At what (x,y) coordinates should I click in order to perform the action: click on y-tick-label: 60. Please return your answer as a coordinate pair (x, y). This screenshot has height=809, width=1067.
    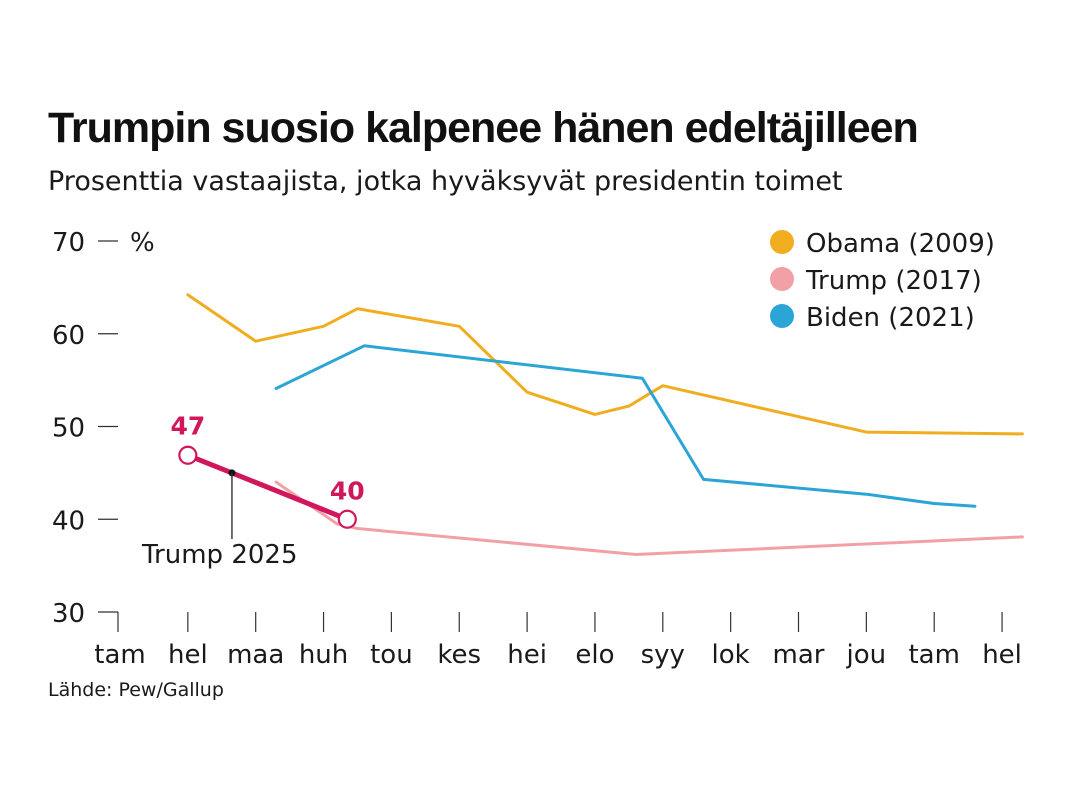
    Looking at the image, I should click on (68, 336).